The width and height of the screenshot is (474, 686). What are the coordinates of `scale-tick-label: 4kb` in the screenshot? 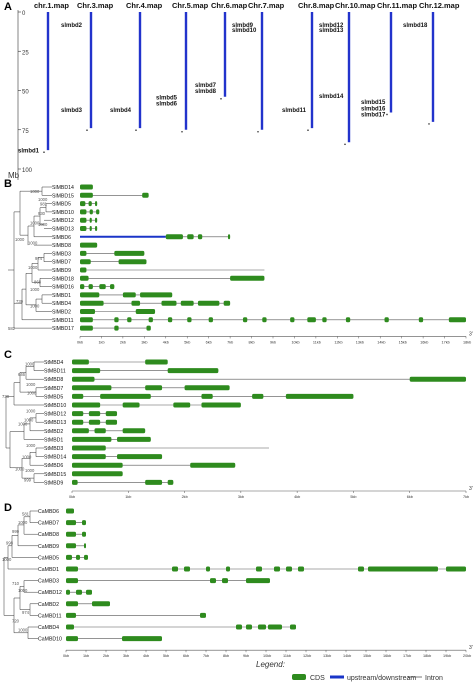 It's located at (297, 497).